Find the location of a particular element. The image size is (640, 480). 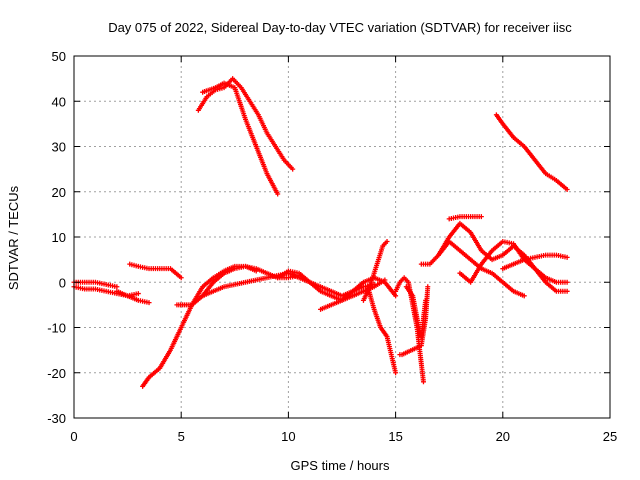

y-tick-label: 0 is located at coordinates (62, 282).